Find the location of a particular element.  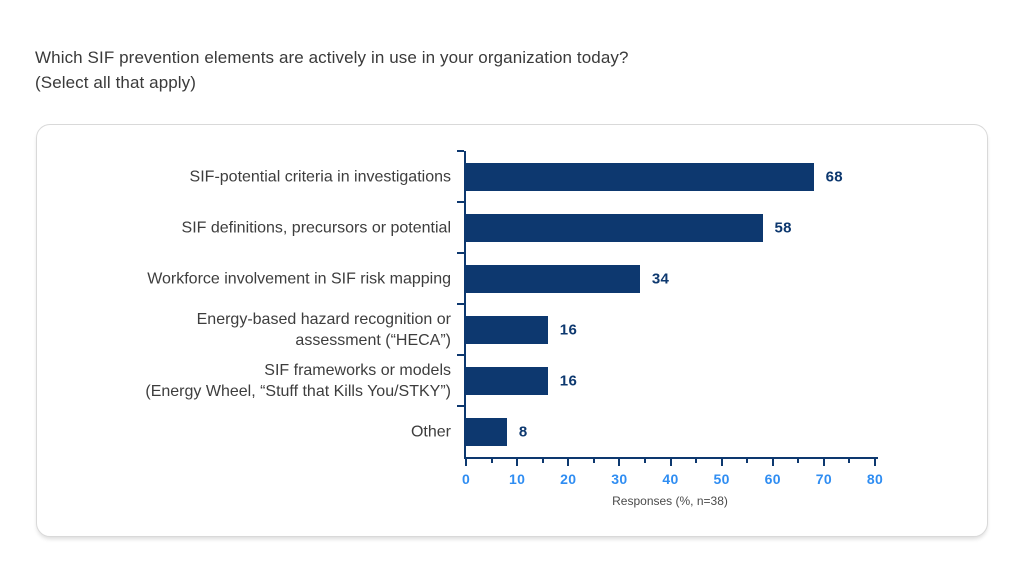

x-axis-tick-label: 40 is located at coordinates (670, 479).